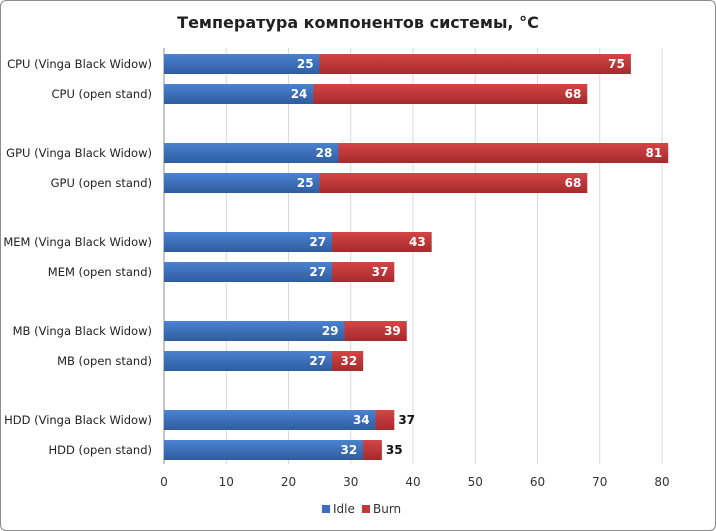 The height and width of the screenshot is (531, 716). Describe the element at coordinates (348, 361) in the screenshot. I see `data-label-burn: 32` at that location.